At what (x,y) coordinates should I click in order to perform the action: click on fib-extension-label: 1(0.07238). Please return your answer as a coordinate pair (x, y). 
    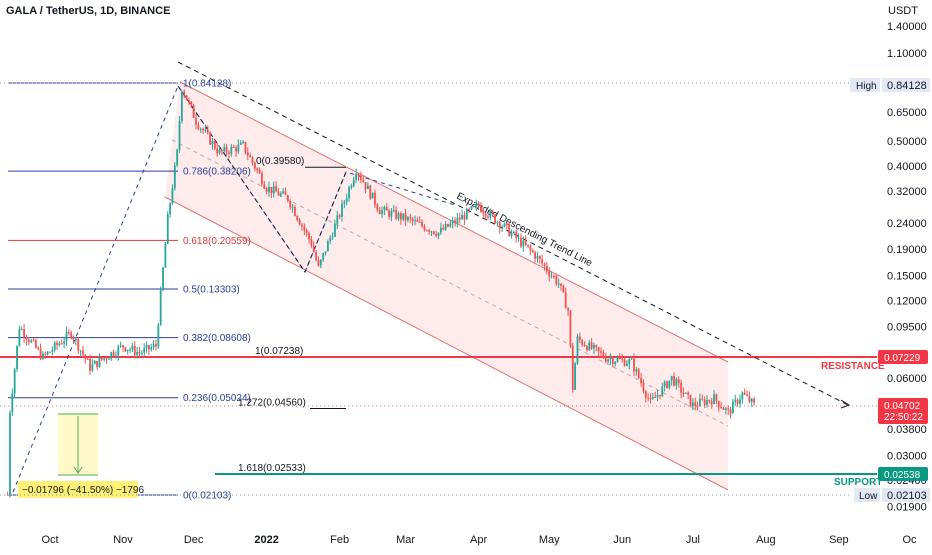
    Looking at the image, I should click on (279, 351).